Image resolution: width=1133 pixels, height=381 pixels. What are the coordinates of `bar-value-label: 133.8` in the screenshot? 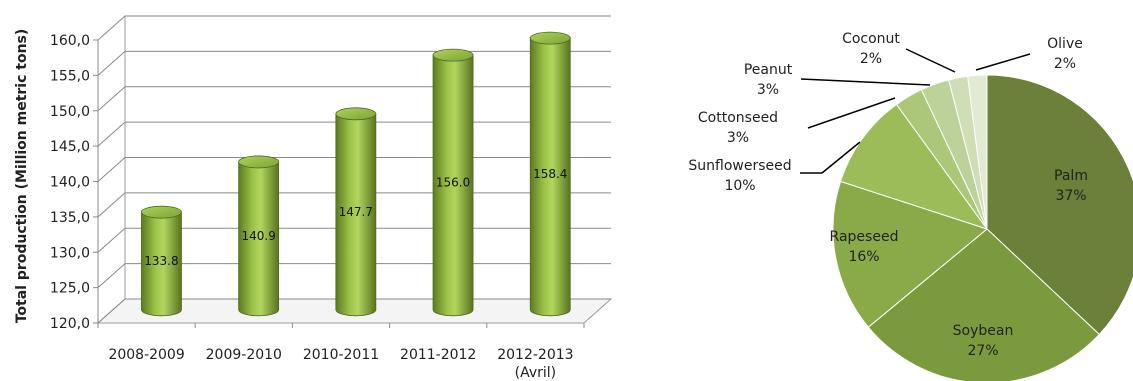 It's located at (161, 261).